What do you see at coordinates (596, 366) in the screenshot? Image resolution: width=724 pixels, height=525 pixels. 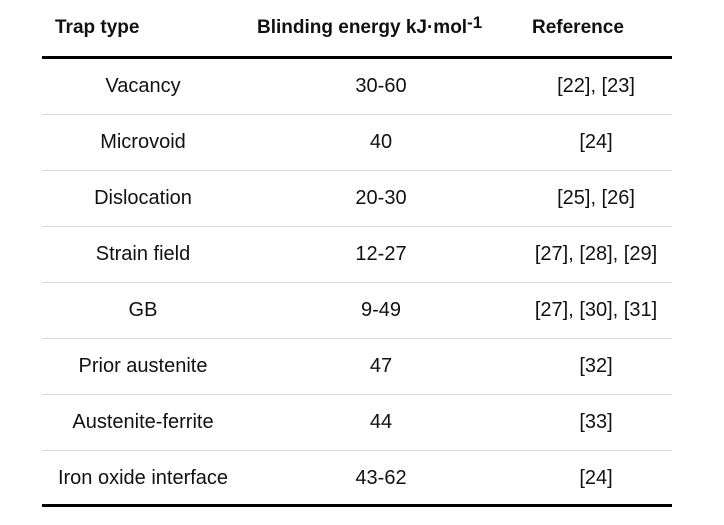 I see `reference-cell: [32]` at bounding box center [596, 366].